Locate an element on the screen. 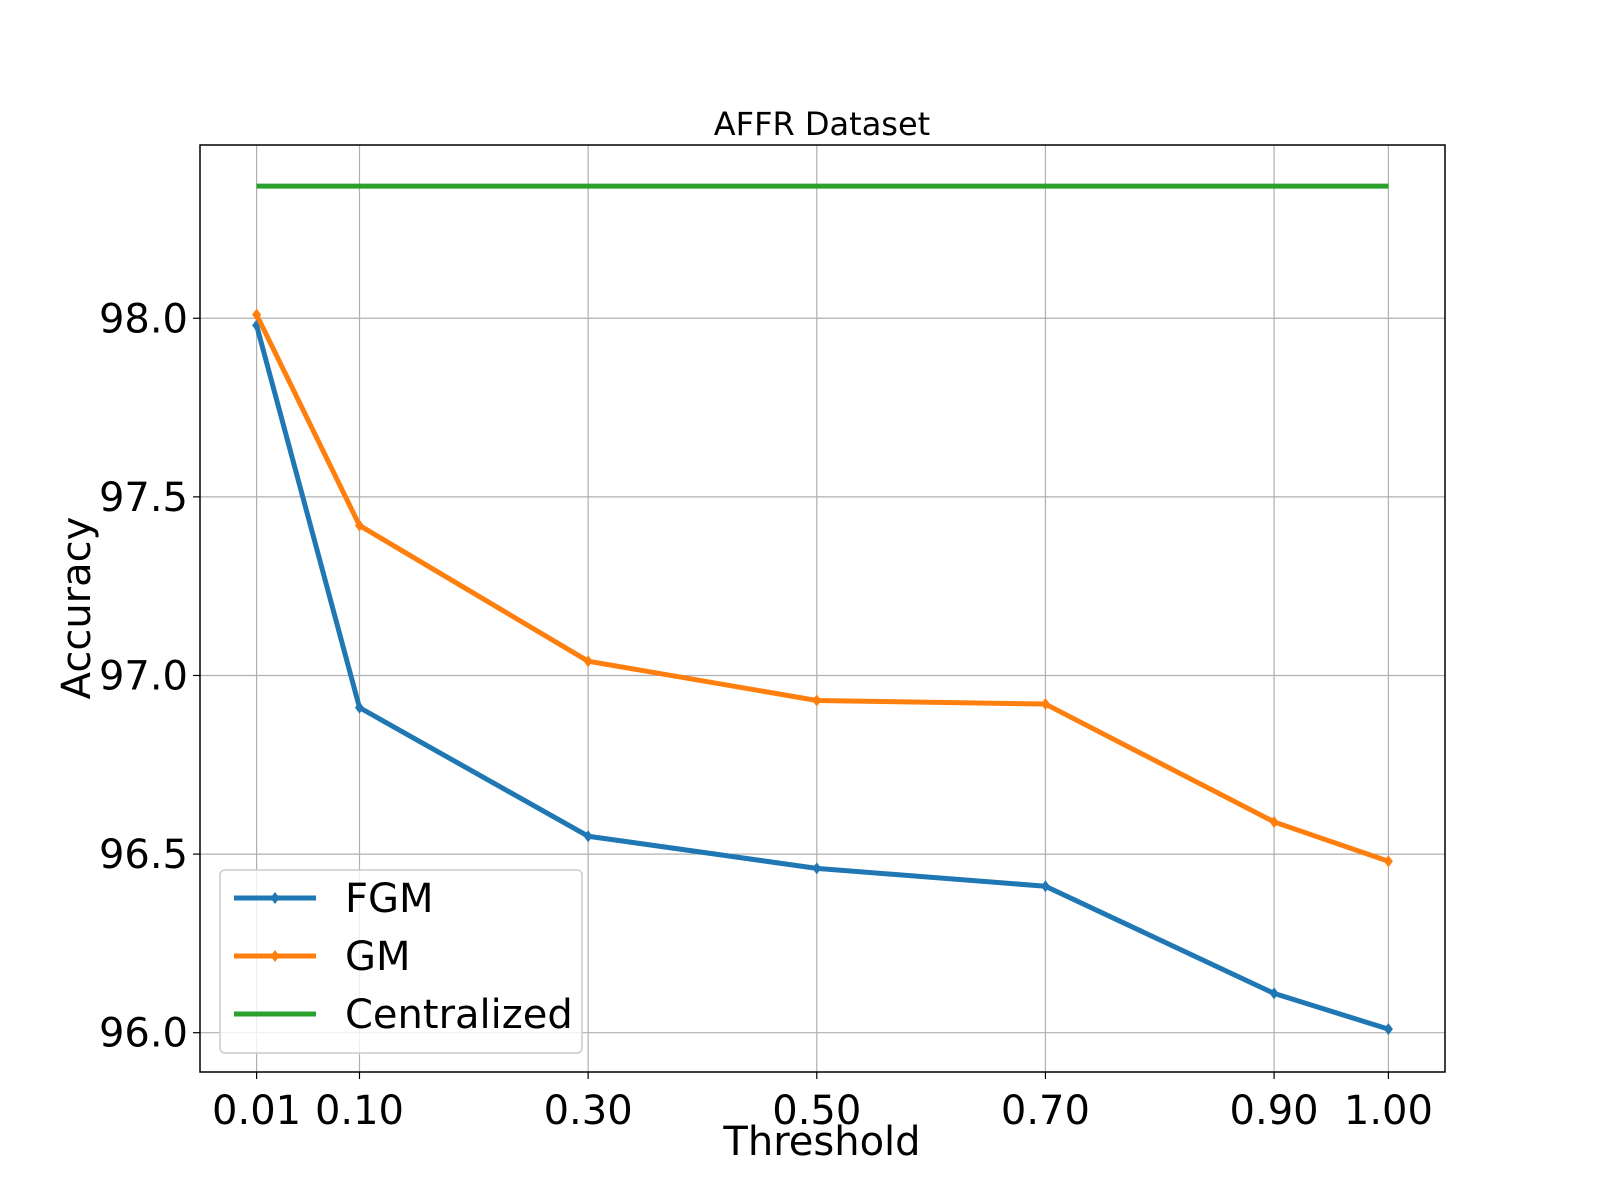 The height and width of the screenshot is (1200, 1600). legend-item-fgm: FGM is located at coordinates (334, 899).